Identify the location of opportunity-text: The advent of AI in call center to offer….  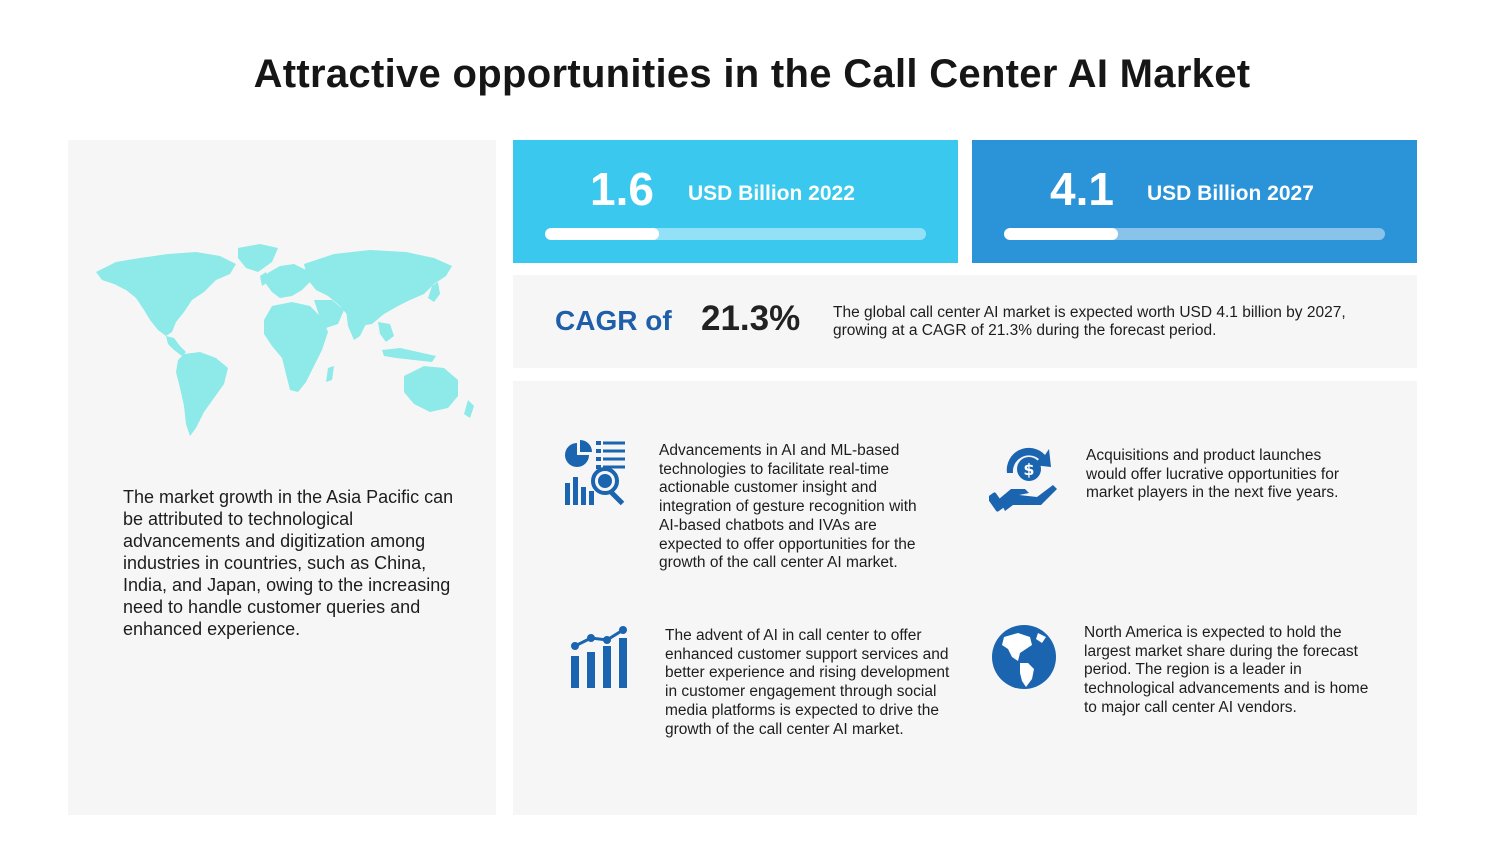
(807, 682).